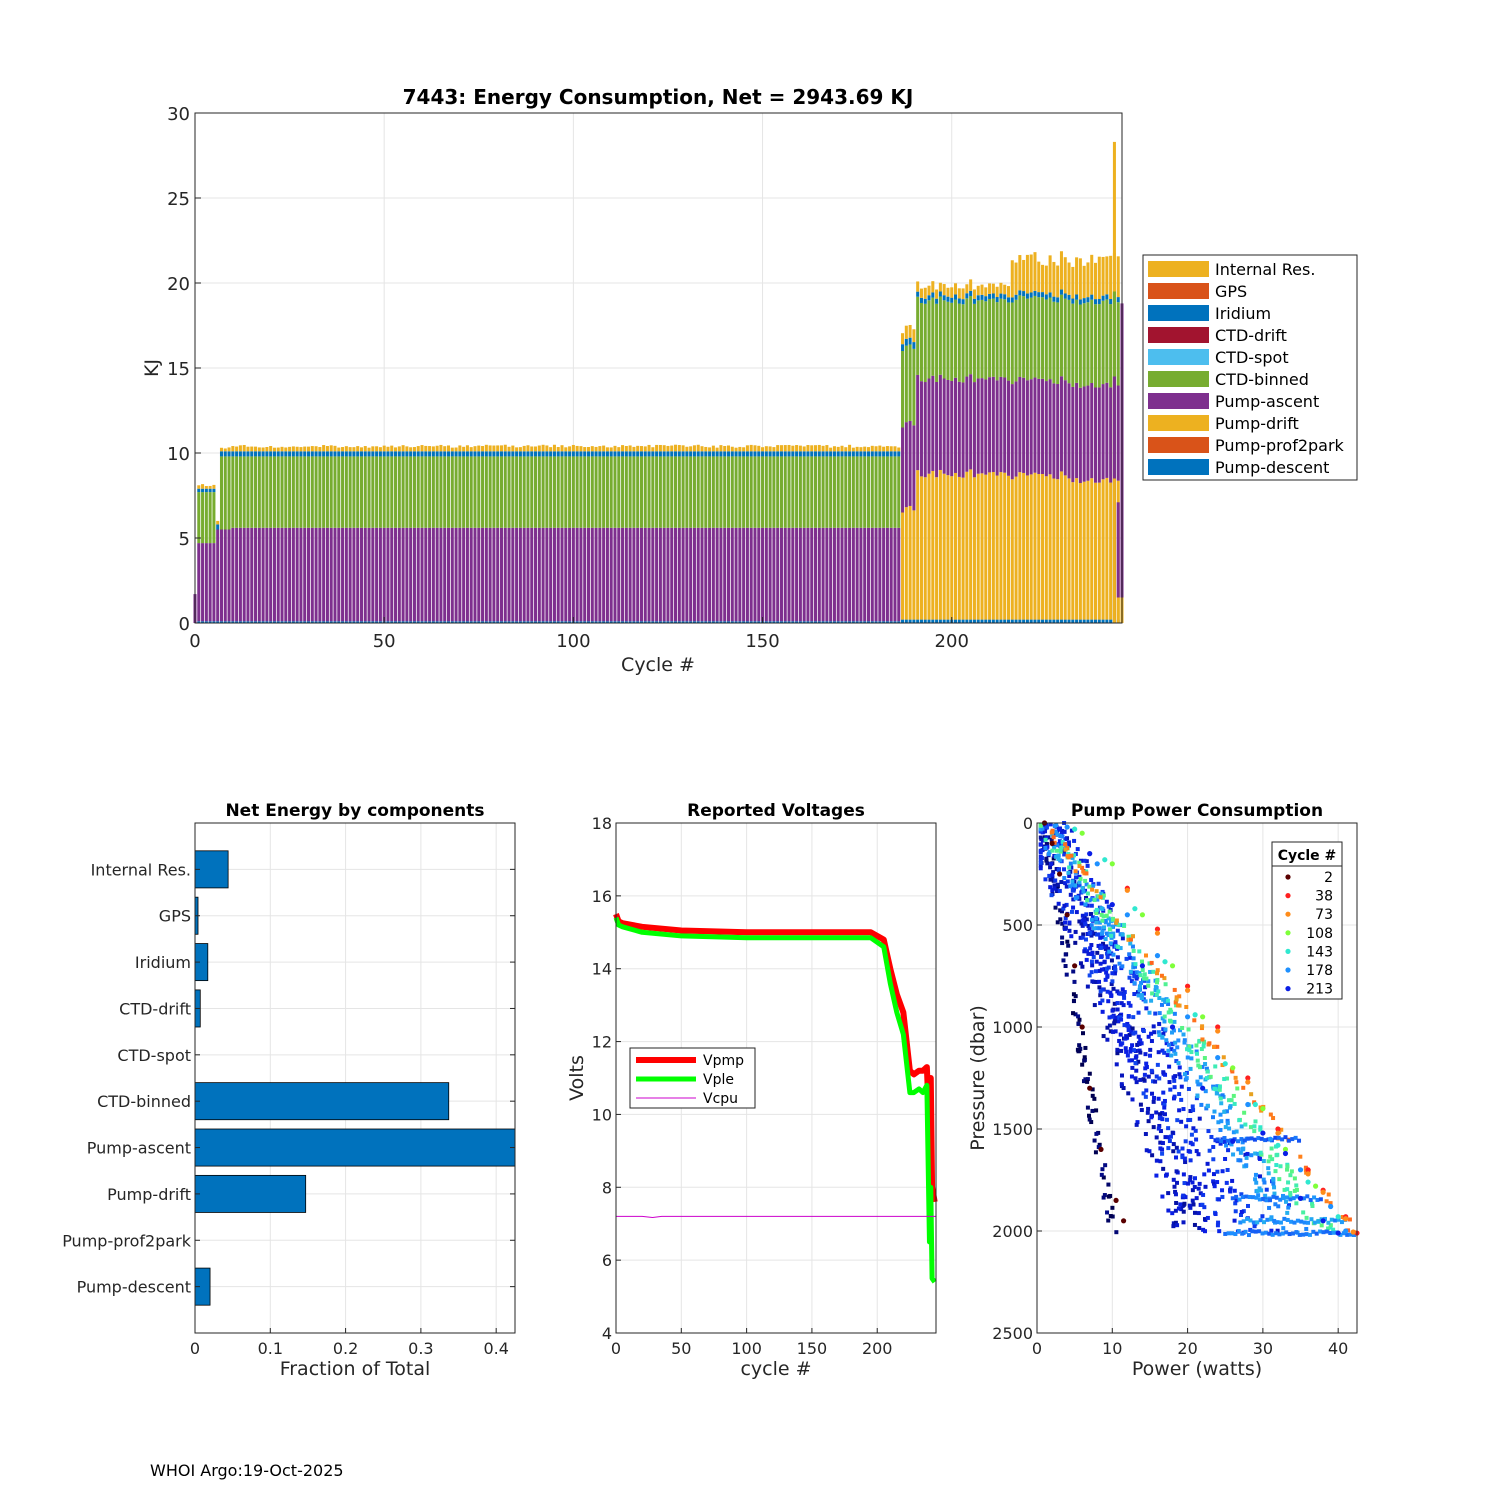 This screenshot has width=1500, height=1500. I want to click on pump-legend-marker, so click(1288, 970).